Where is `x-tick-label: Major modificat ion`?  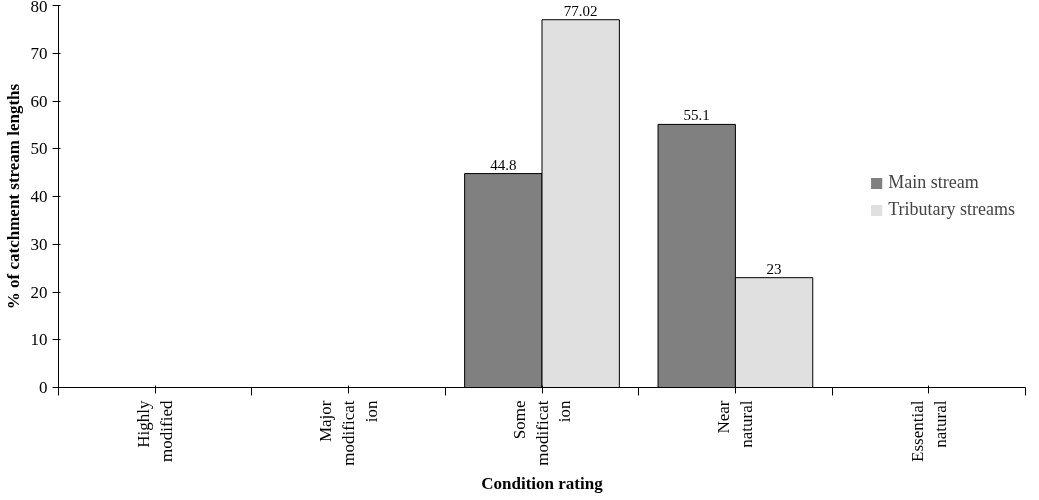
x-tick-label: Major modificat ion is located at coordinates (348, 433).